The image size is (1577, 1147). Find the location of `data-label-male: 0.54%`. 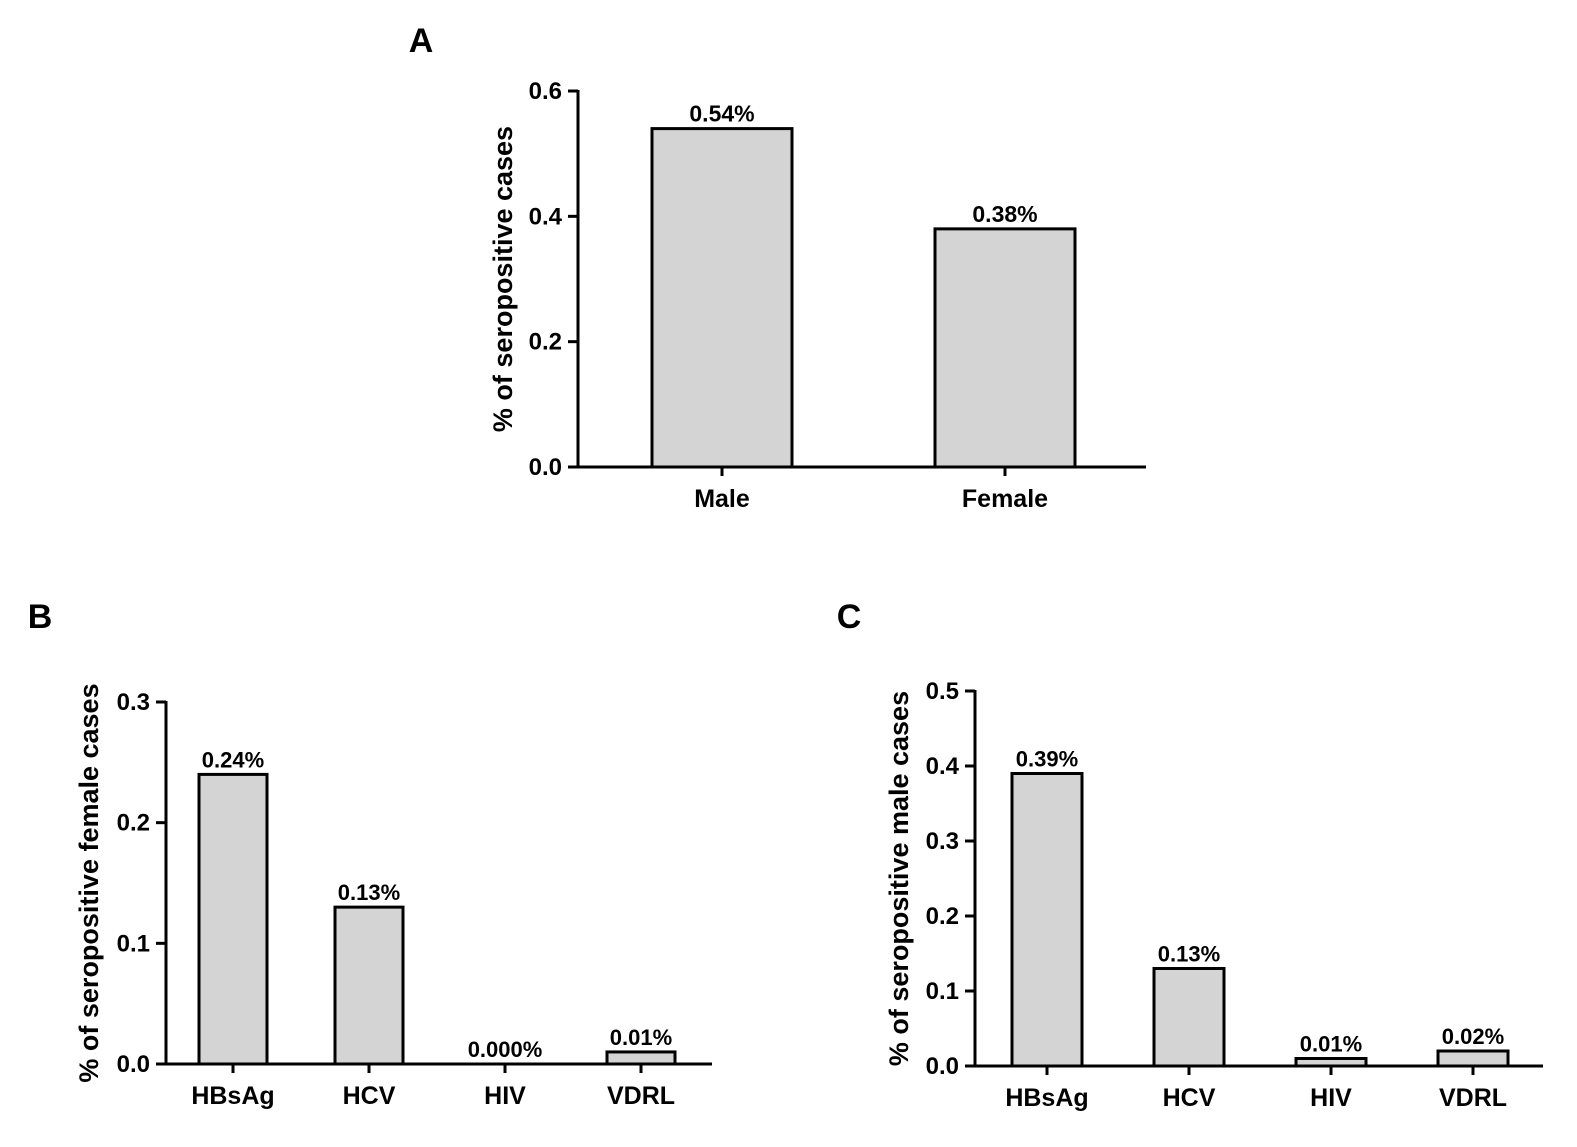

data-label-male: 0.54% is located at coordinates (721, 114).